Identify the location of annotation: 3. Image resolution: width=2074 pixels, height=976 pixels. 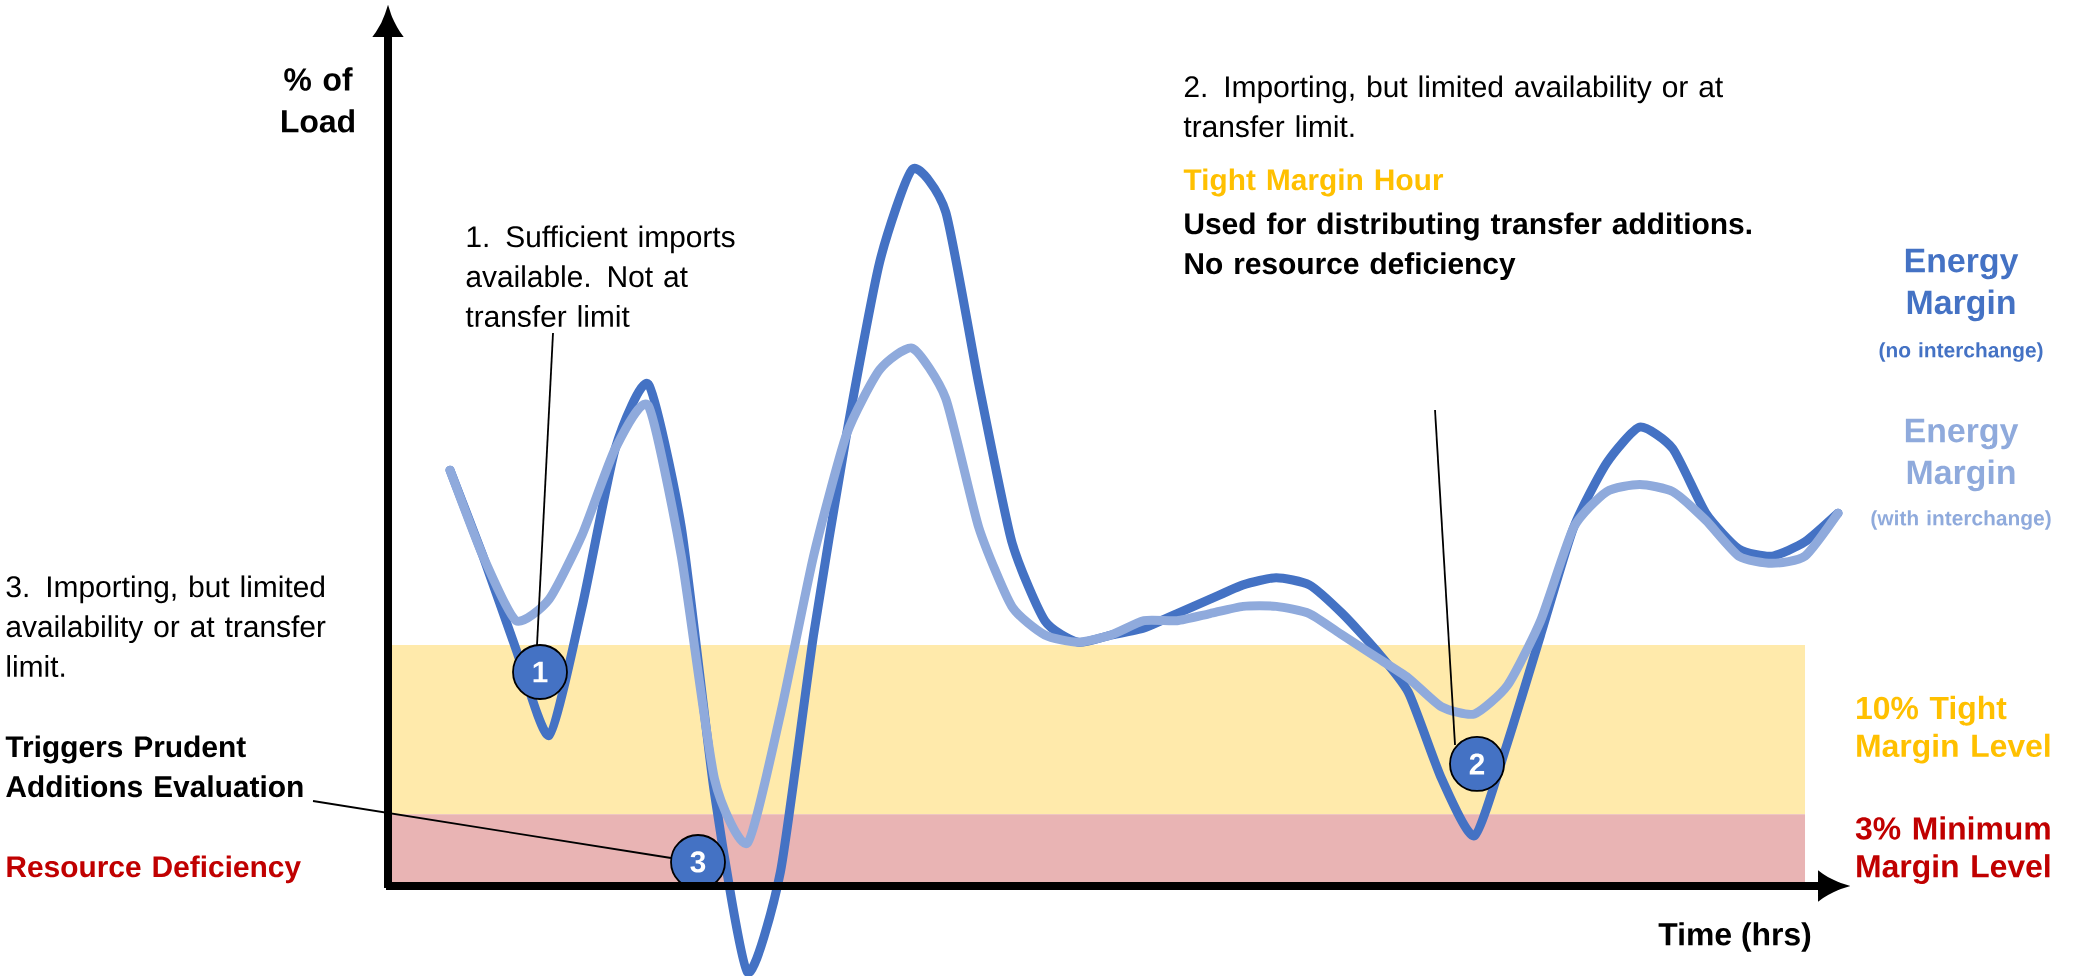
(698, 862).